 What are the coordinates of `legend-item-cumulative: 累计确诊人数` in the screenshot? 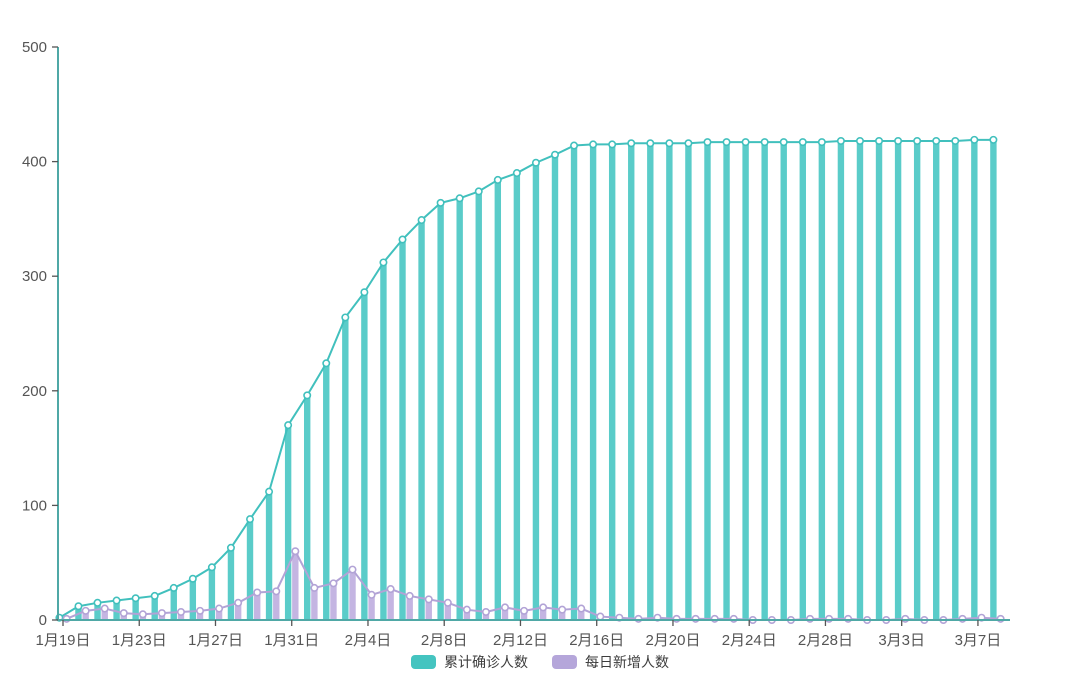 It's located at (469, 662).